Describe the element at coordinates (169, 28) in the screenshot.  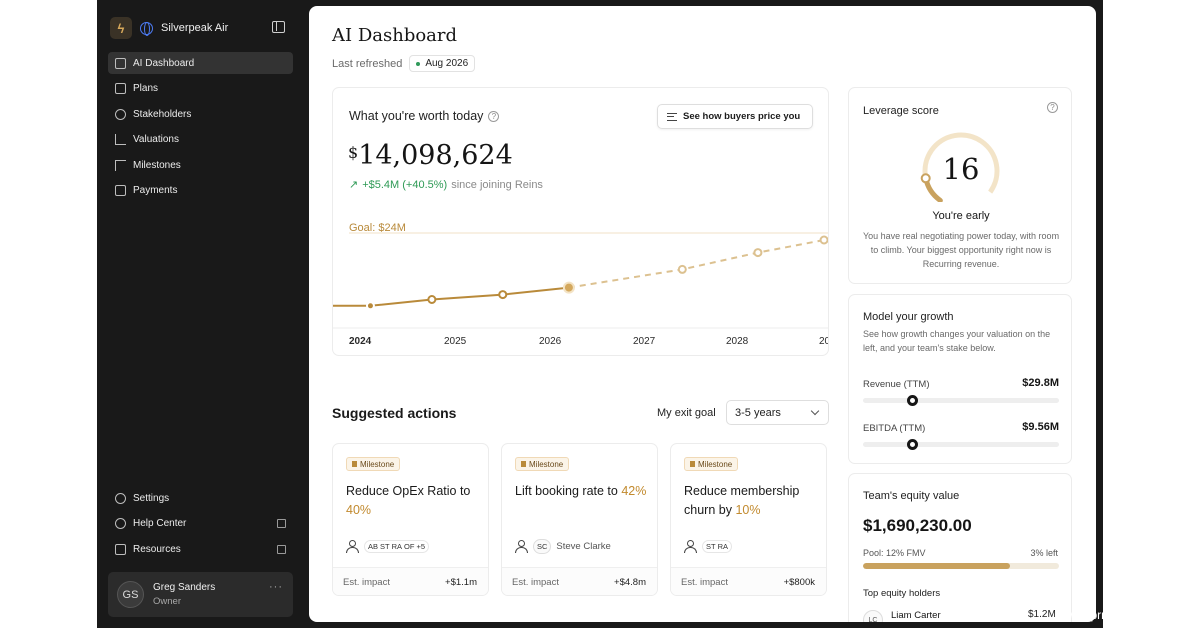
I see `workspace-switcher: ϟ Silverpeak Air` at that location.